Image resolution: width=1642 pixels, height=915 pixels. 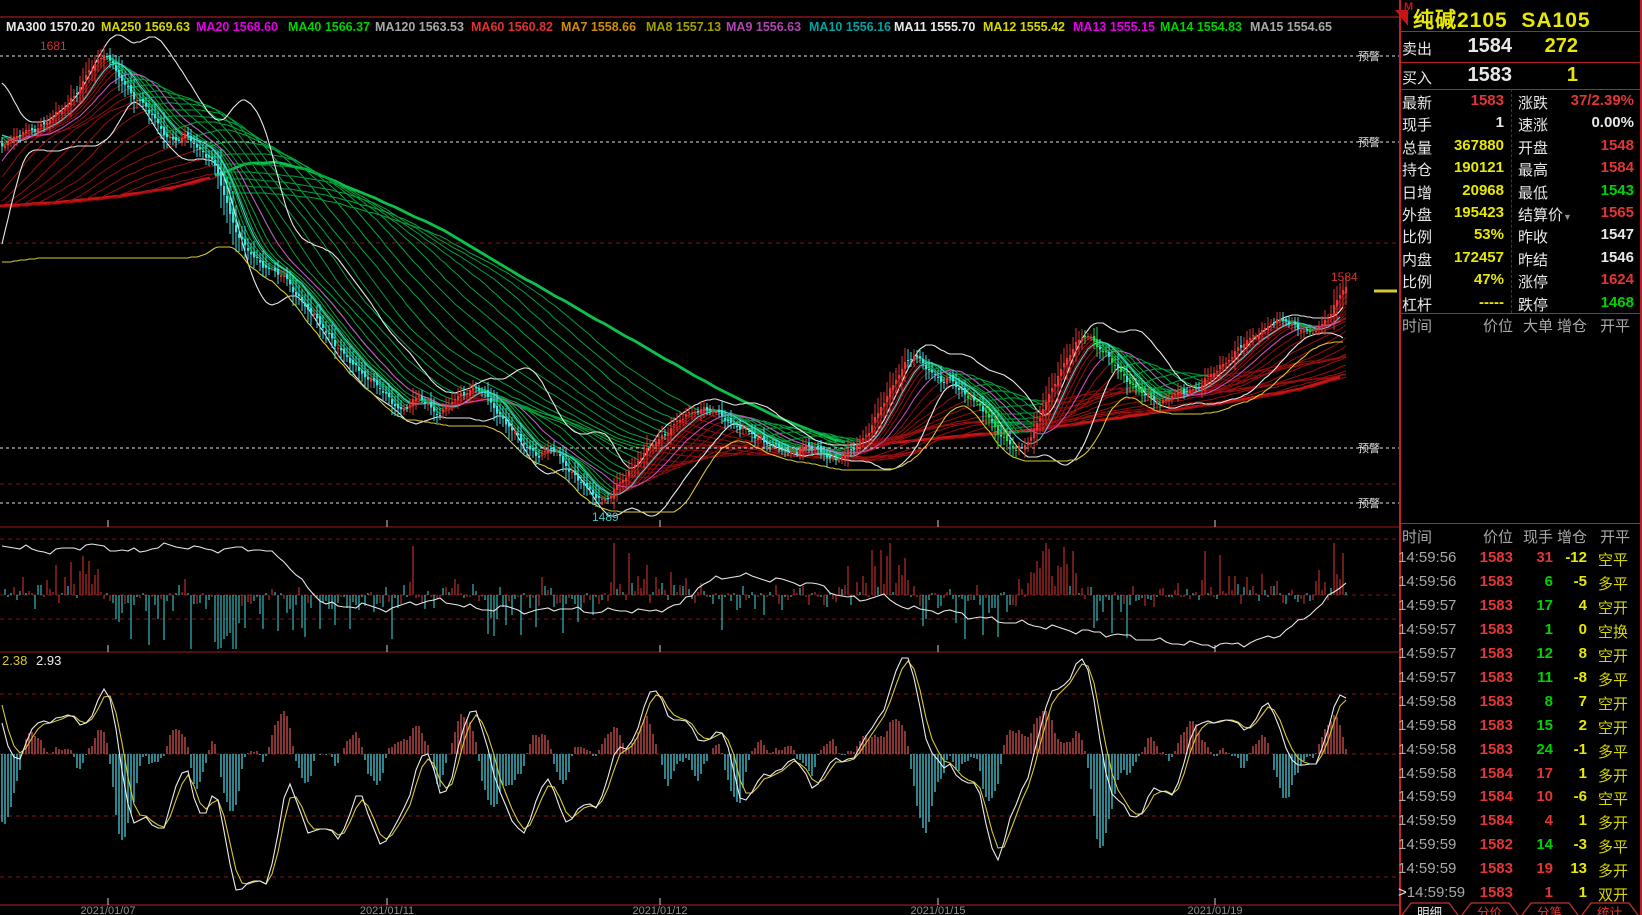 What do you see at coordinates (387, 910) in the screenshot?
I see `svg-text: 2021/01/11` at bounding box center [387, 910].